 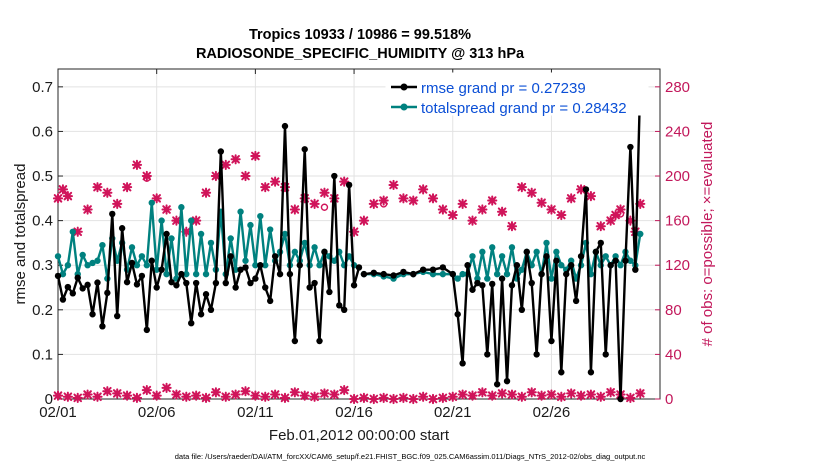 I want to click on y-right-tick-label-5: 200, so click(x=677, y=176).